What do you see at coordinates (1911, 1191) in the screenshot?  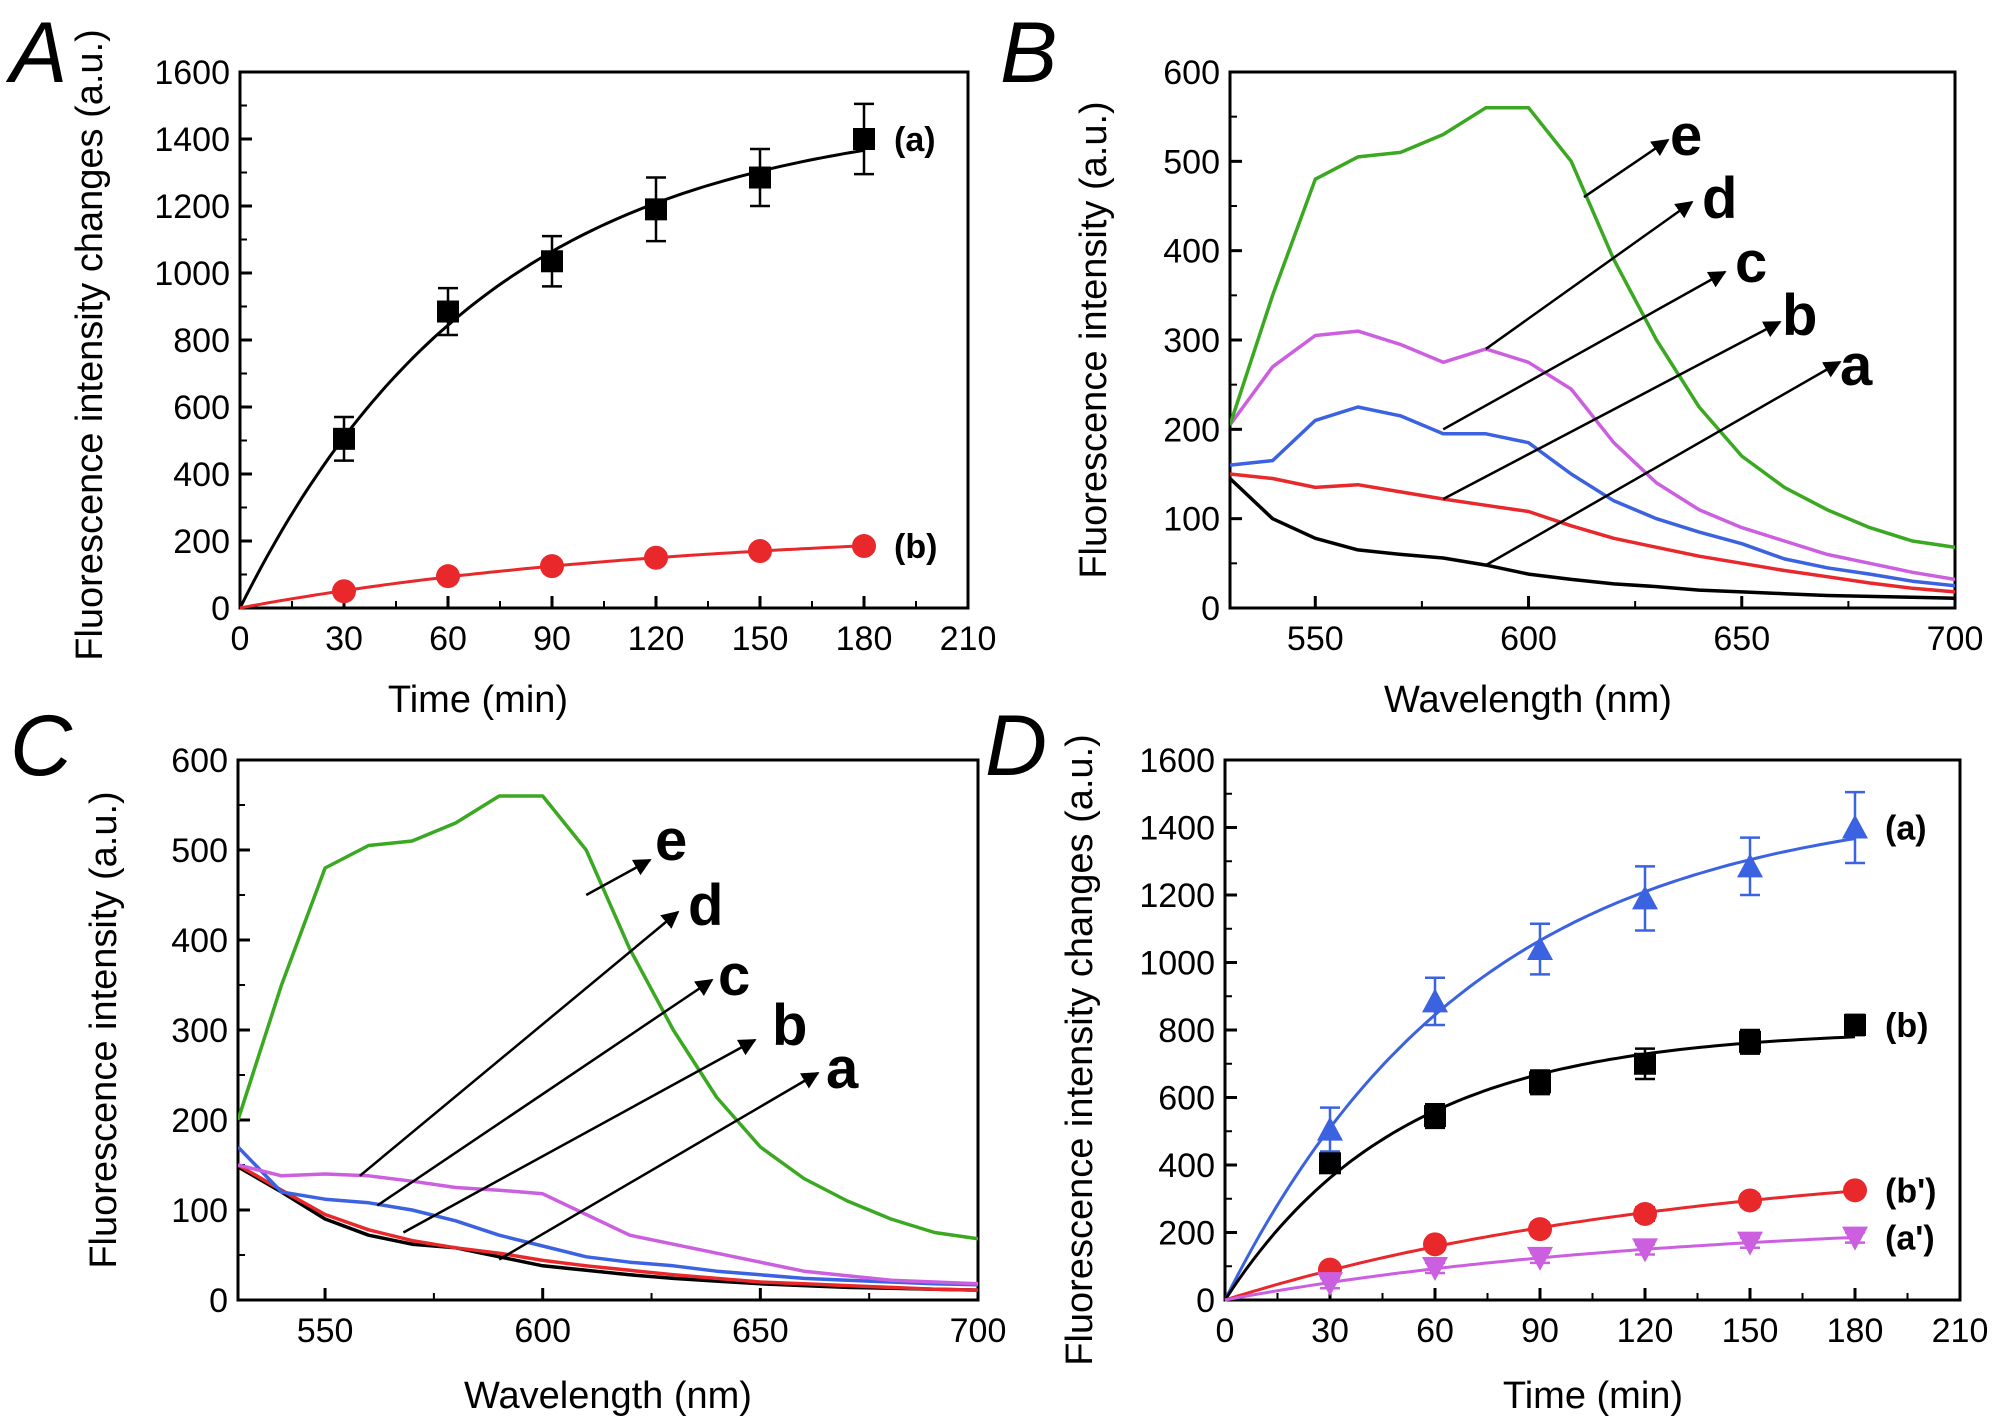 I see `panel-d-series-tag: (b')` at bounding box center [1911, 1191].